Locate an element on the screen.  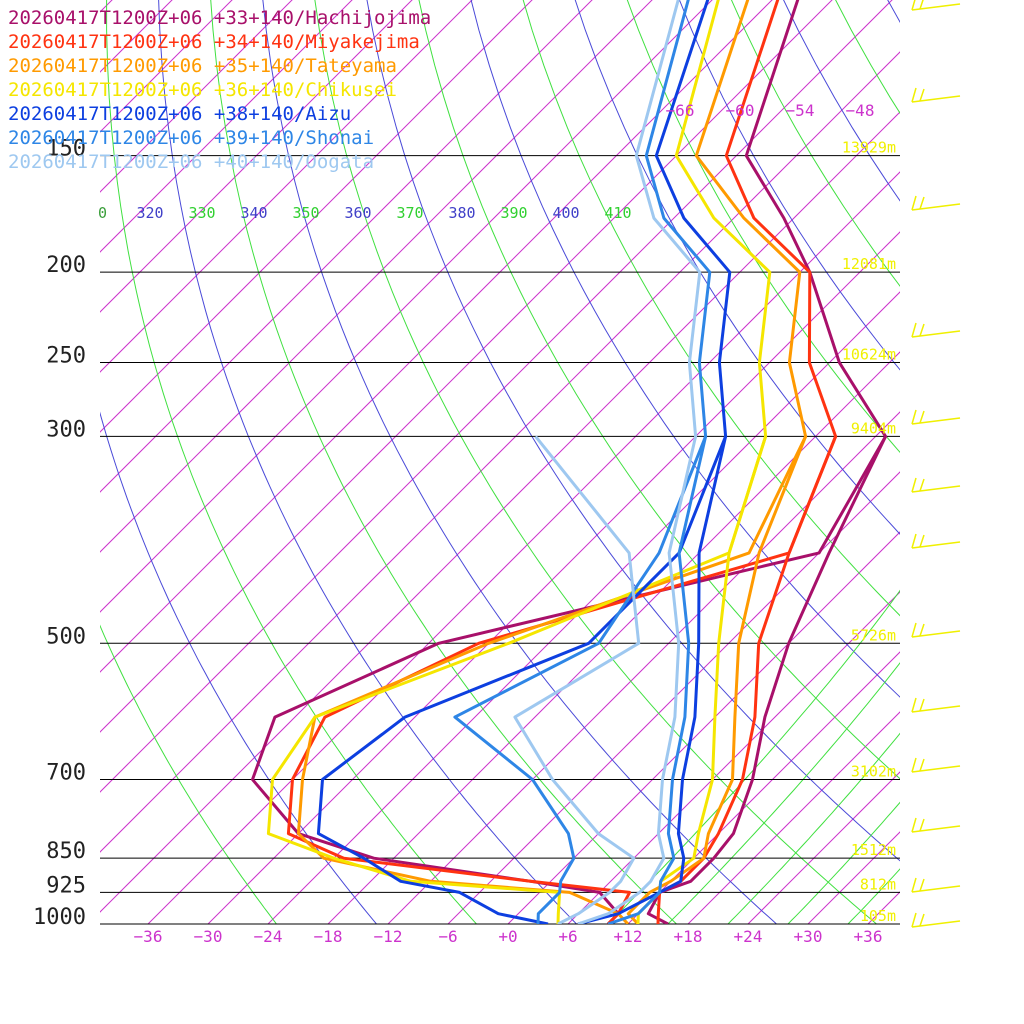
theta-label: 380 is located at coordinates (461, 213).